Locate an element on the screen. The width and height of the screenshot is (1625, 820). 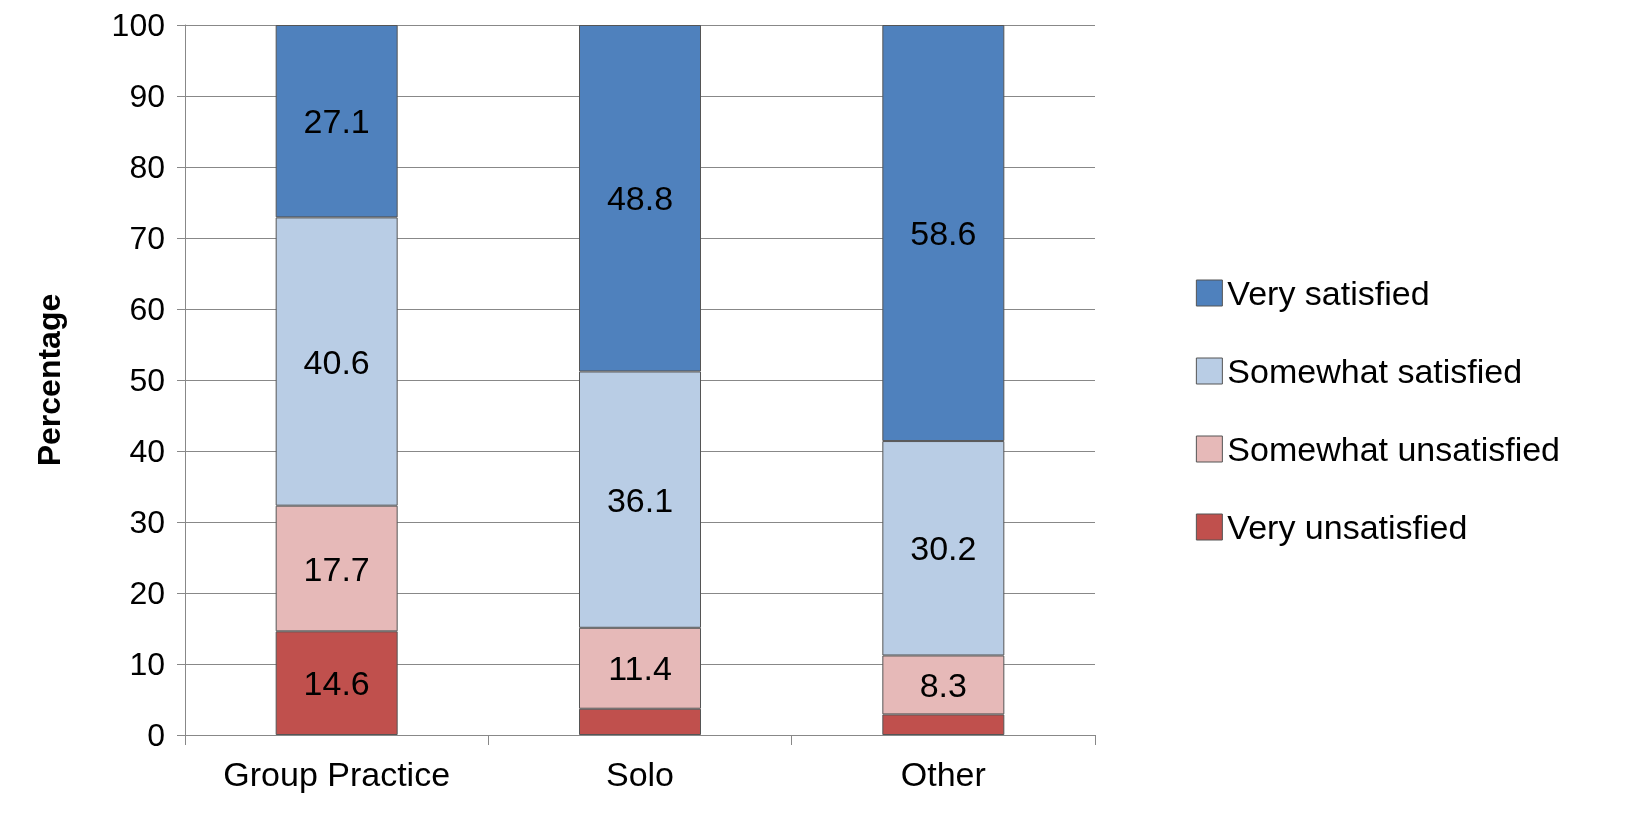
y-axis-title: Percentage is located at coordinates (49, 380).